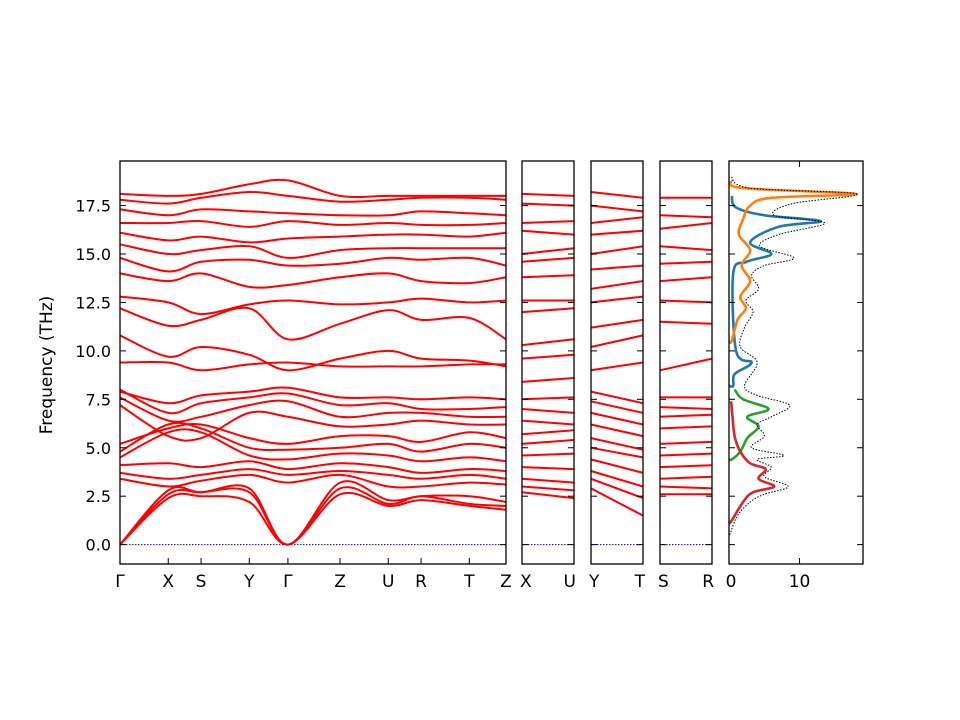 Image resolution: width=960 pixels, height=720 pixels. What do you see at coordinates (93, 254) in the screenshot?
I see `y-tick-label: 15.0` at bounding box center [93, 254].